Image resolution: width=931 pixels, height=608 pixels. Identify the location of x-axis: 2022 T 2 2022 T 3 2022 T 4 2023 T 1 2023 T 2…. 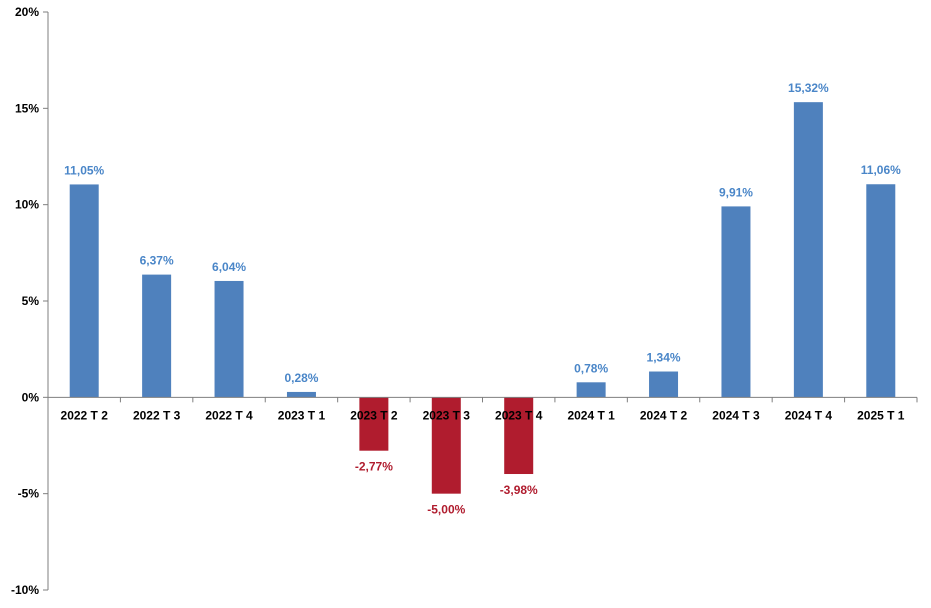
(483, 409).